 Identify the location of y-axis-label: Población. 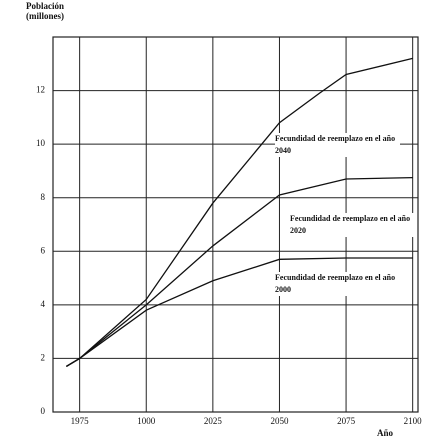
(45, 6).